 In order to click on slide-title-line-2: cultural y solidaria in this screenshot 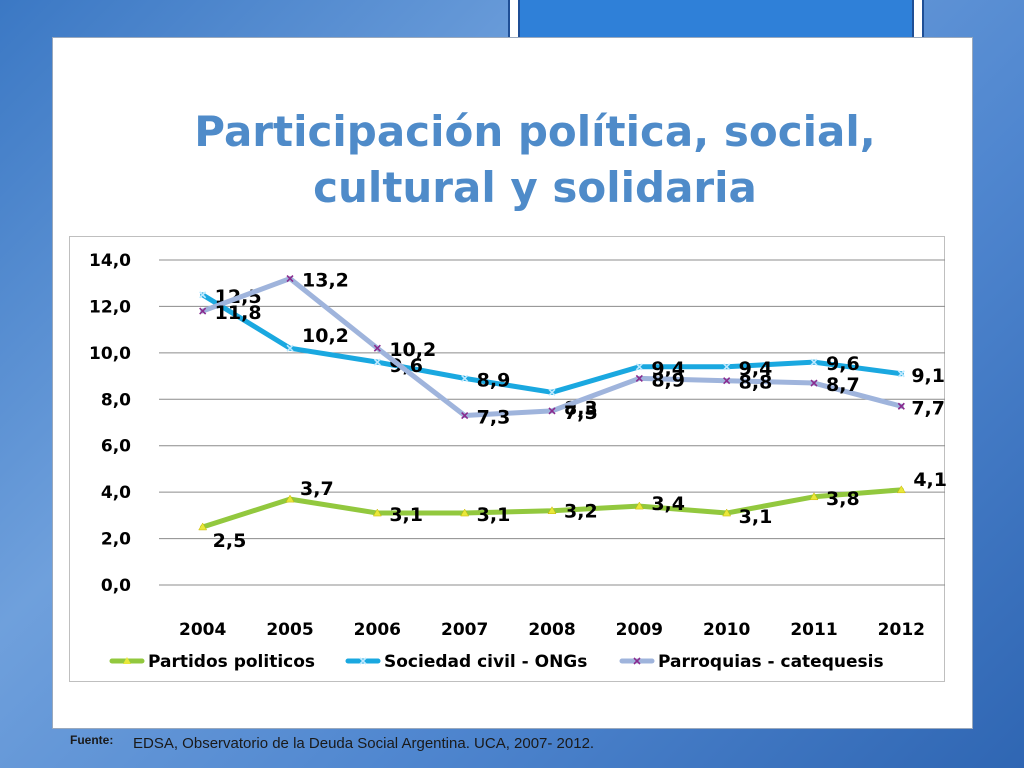, I will do `click(535, 187)`.